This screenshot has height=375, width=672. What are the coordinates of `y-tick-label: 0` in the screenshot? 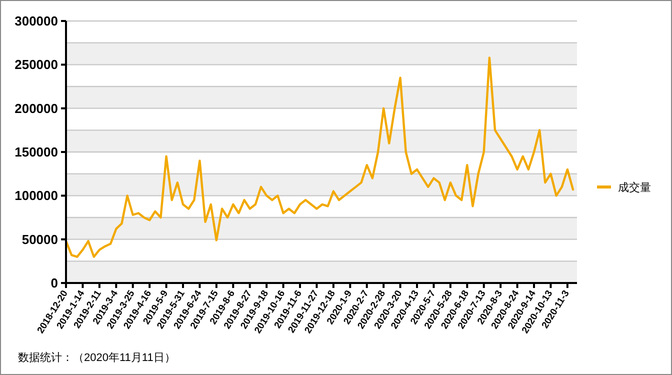 It's located at (54, 283).